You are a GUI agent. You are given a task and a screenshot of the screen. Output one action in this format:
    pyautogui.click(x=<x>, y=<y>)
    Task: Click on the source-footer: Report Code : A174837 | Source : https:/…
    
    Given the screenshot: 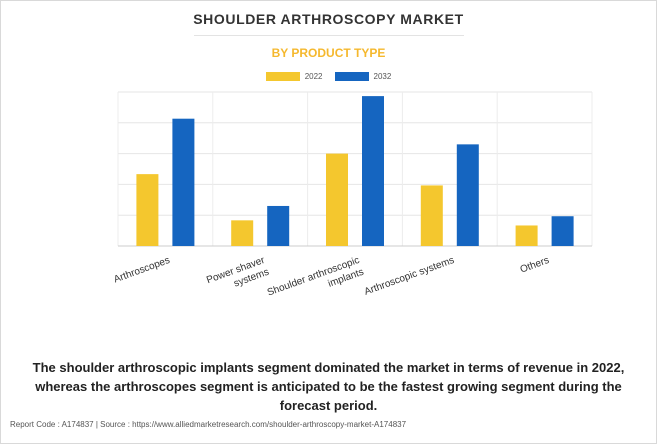 What is the action you would take?
    pyautogui.click(x=208, y=424)
    